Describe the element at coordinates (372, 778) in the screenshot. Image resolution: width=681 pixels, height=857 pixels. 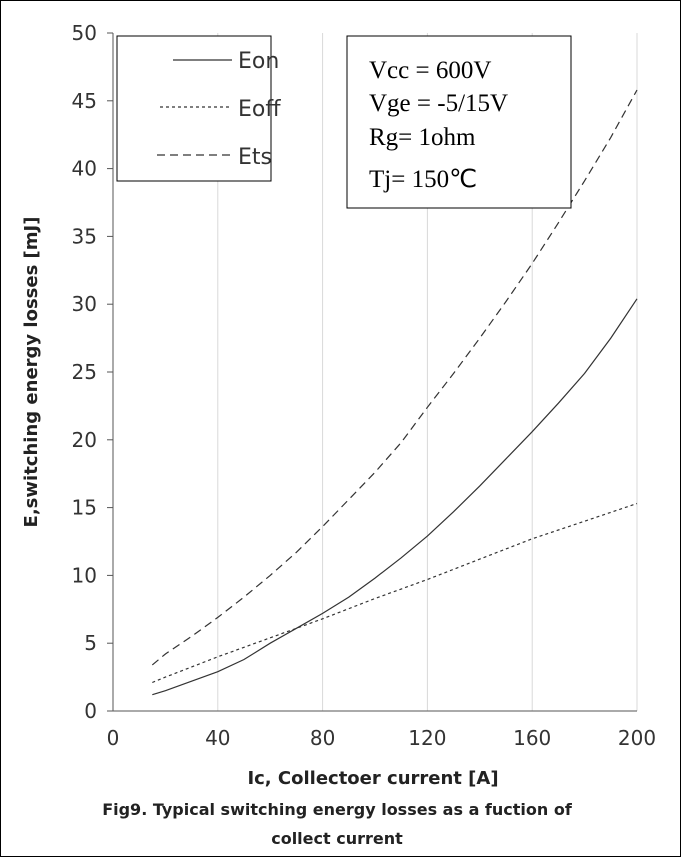
I see `x-axis-title: Ic, Collectoer current [A]` at that location.